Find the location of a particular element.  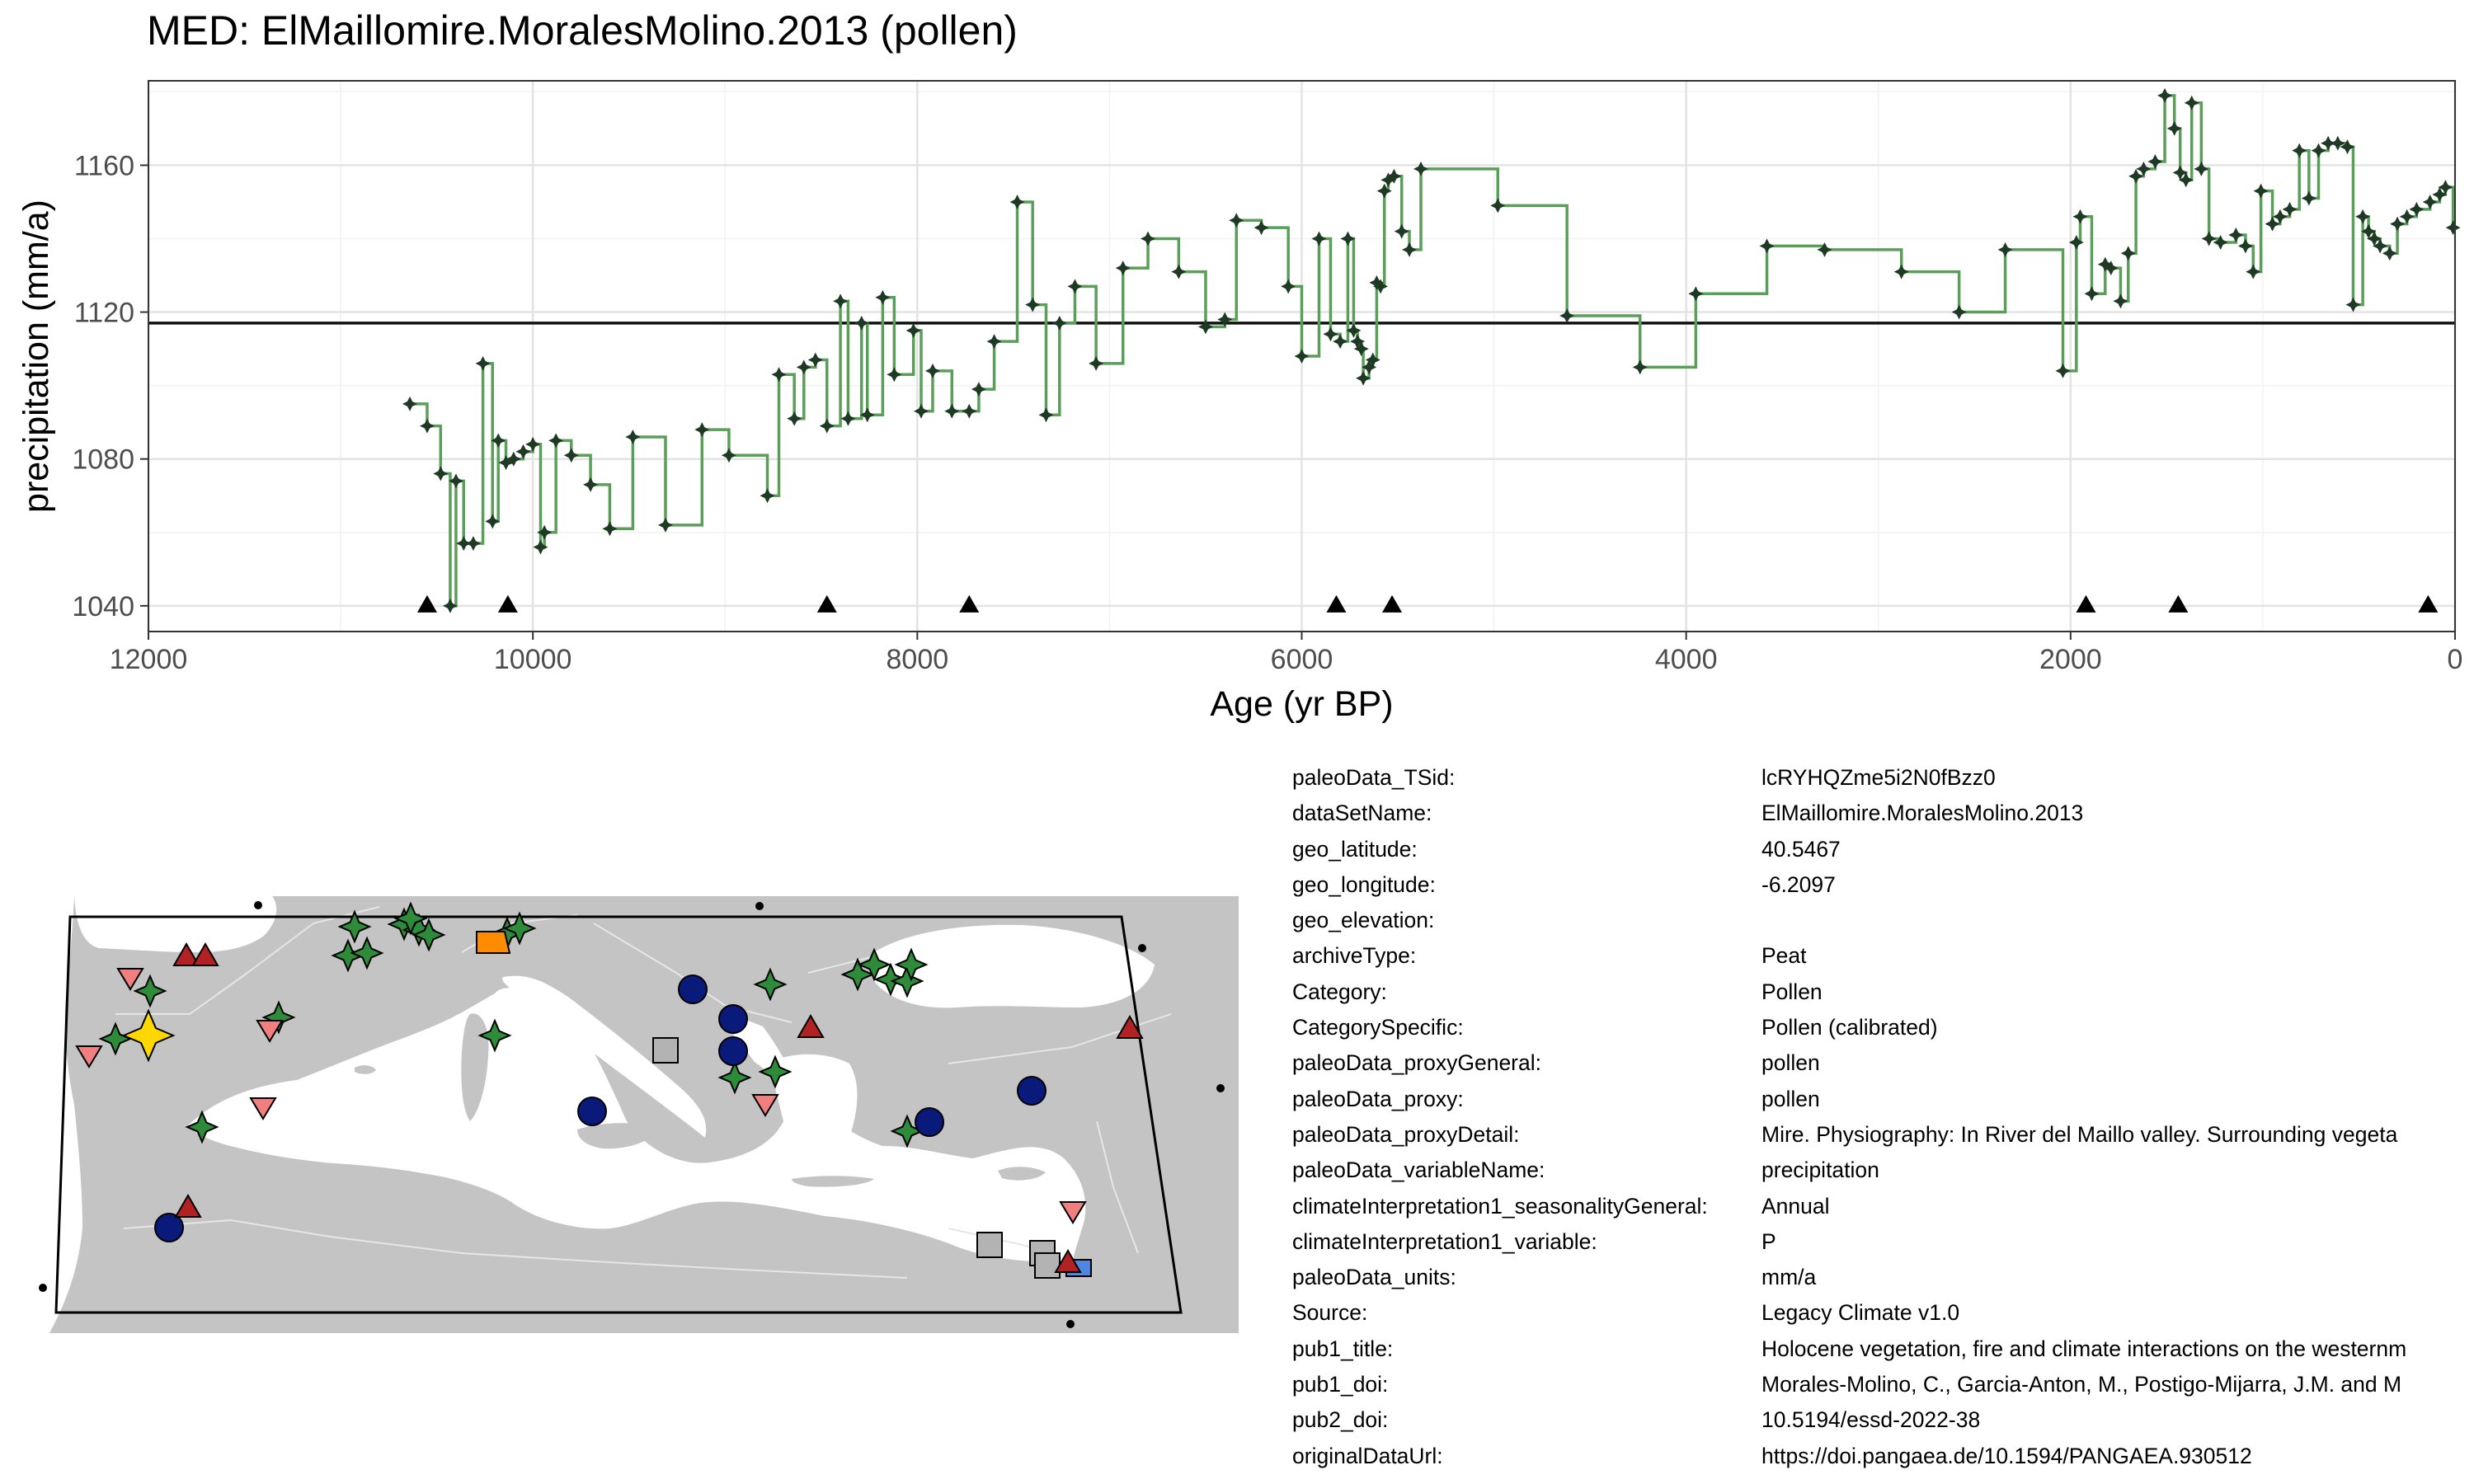

metadata-value: 10.5194/essd-2022-38 is located at coordinates (1871, 1420).